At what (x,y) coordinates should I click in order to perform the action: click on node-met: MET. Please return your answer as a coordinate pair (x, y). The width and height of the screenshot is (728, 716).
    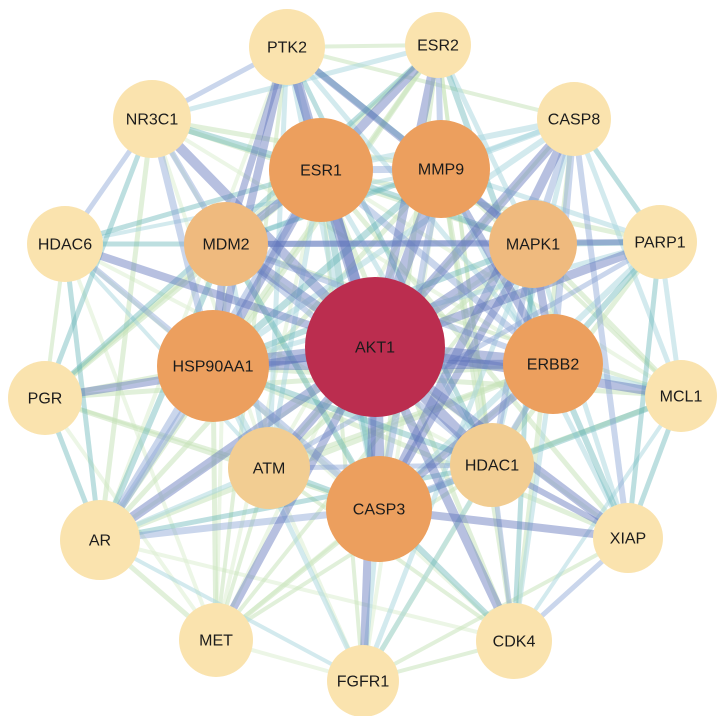
    Looking at the image, I should click on (216, 640).